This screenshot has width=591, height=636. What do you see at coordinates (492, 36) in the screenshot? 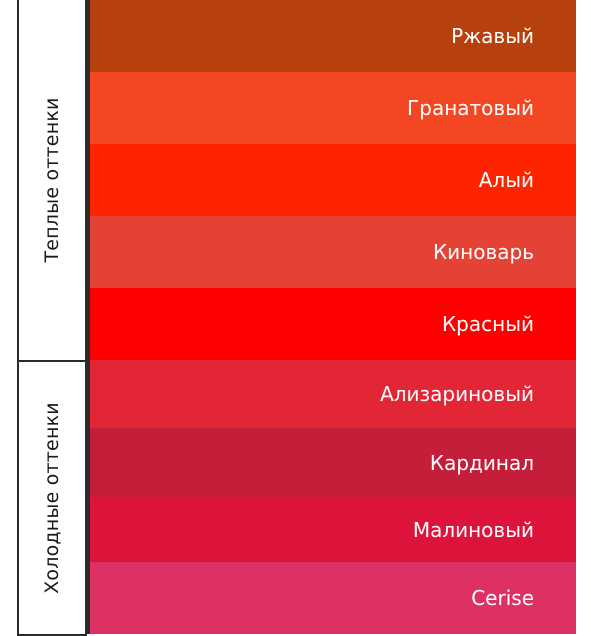
I see `swatch-label: Ржавый` at bounding box center [492, 36].